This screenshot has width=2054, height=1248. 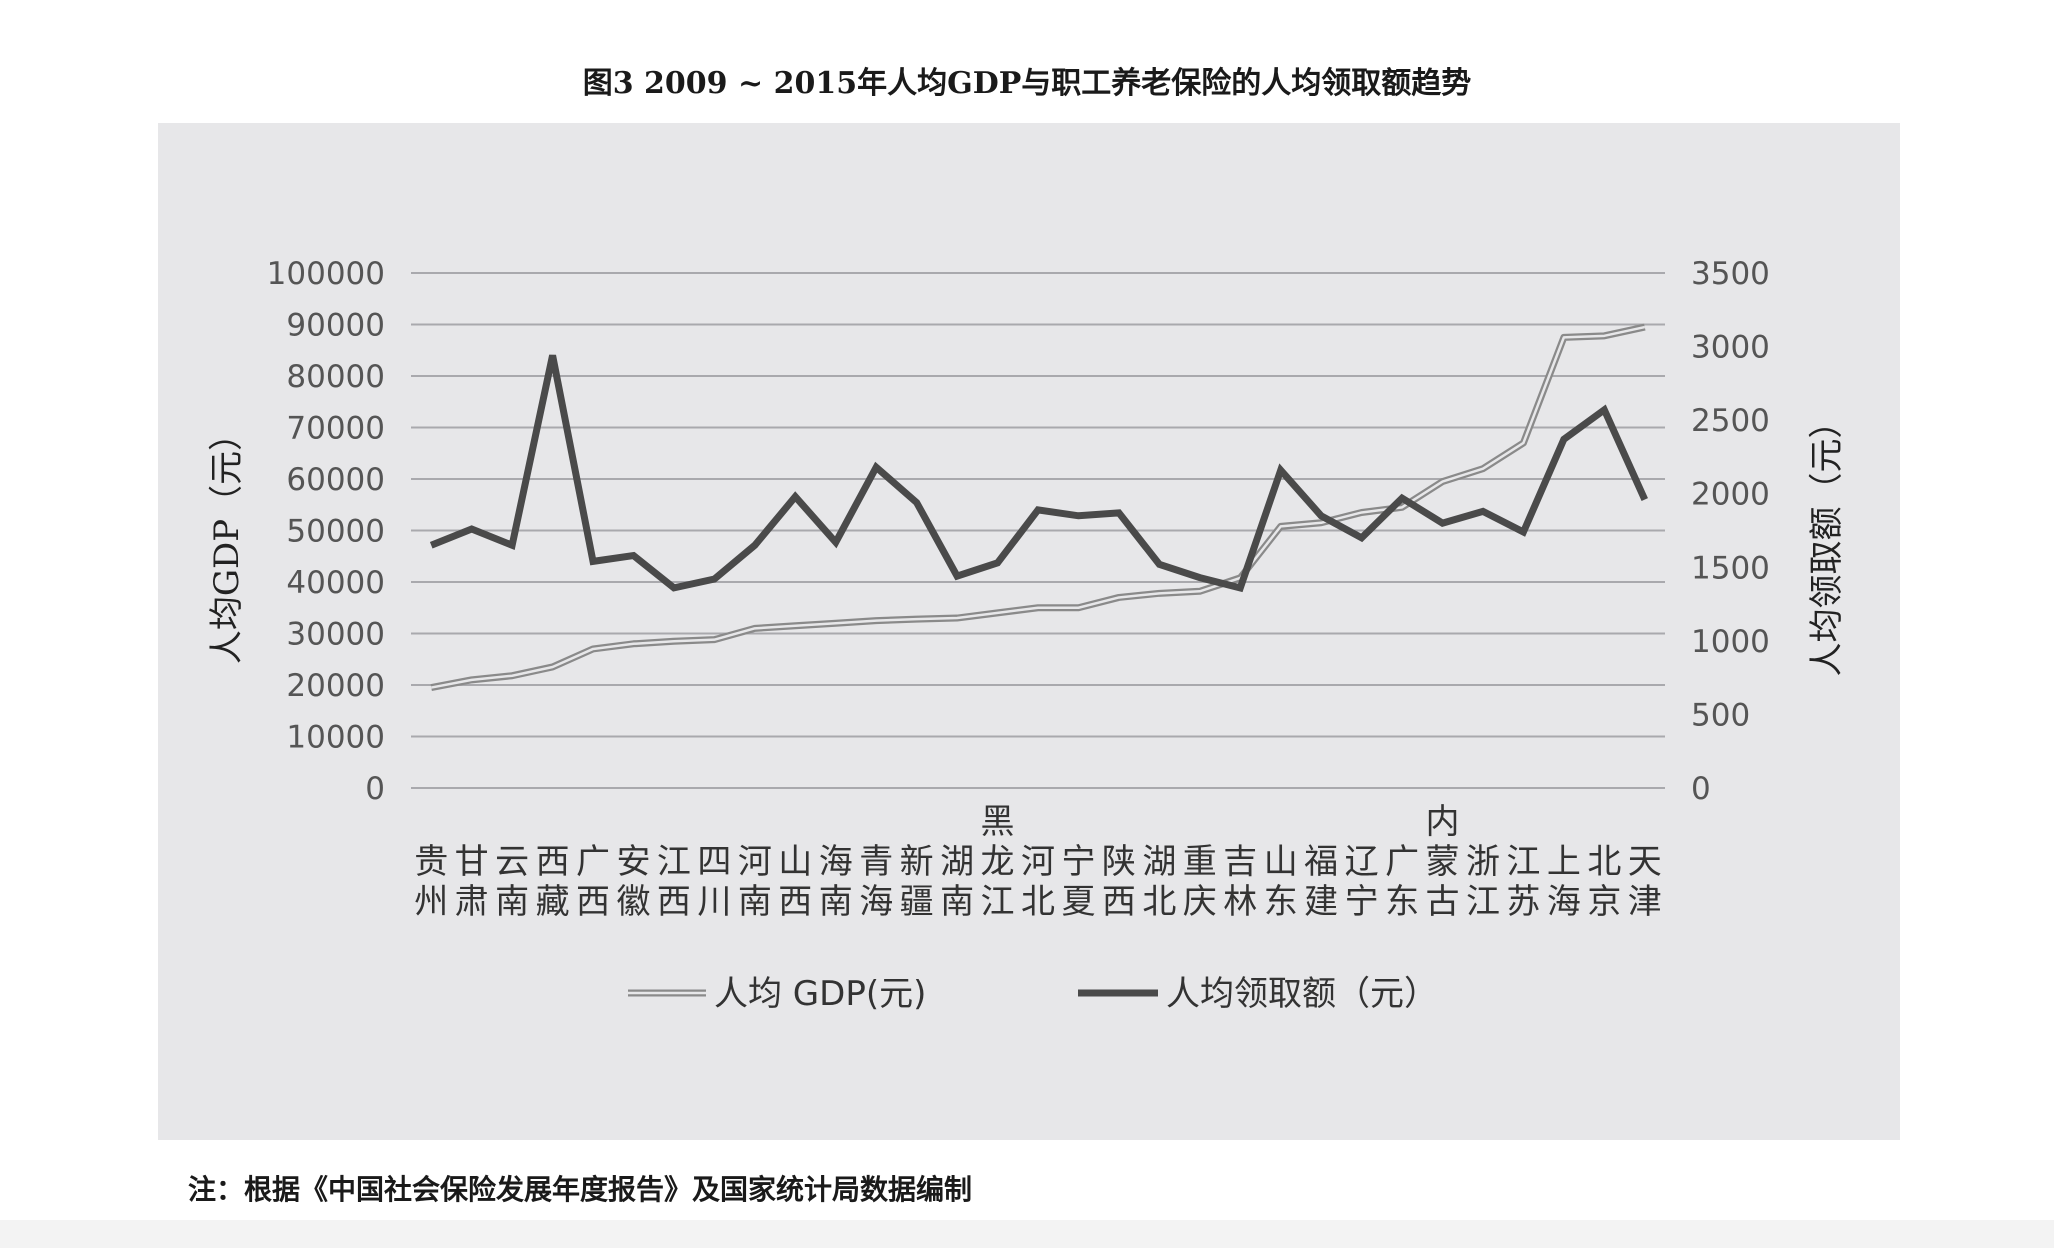 I want to click on category-label-char: 云, so click(x=512, y=862).